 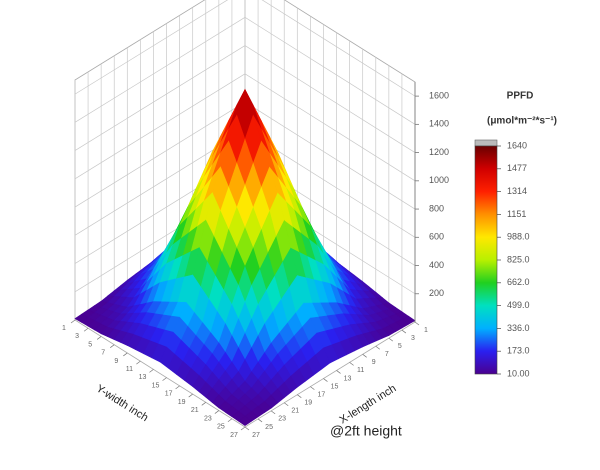 I want to click on colorbar-title: PPFD, so click(x=520, y=96).